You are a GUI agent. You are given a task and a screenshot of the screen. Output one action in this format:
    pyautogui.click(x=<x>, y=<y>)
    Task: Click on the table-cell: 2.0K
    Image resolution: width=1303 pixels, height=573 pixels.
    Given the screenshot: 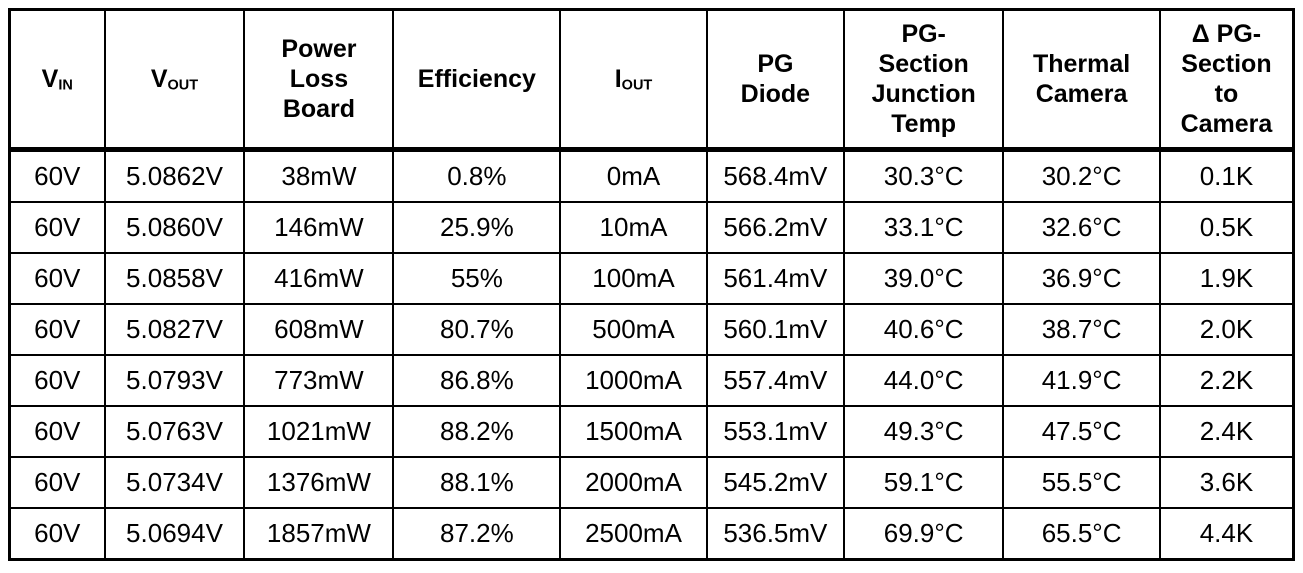 What is the action you would take?
    pyautogui.click(x=1226, y=329)
    